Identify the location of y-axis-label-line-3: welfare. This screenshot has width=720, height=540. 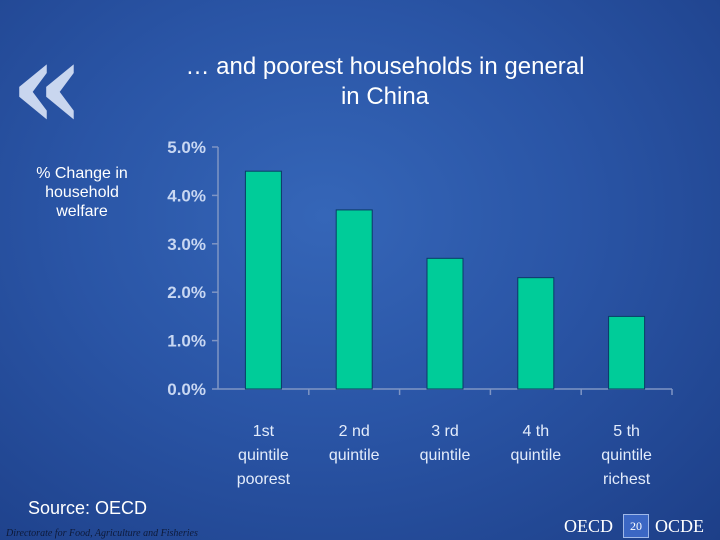
(82, 211).